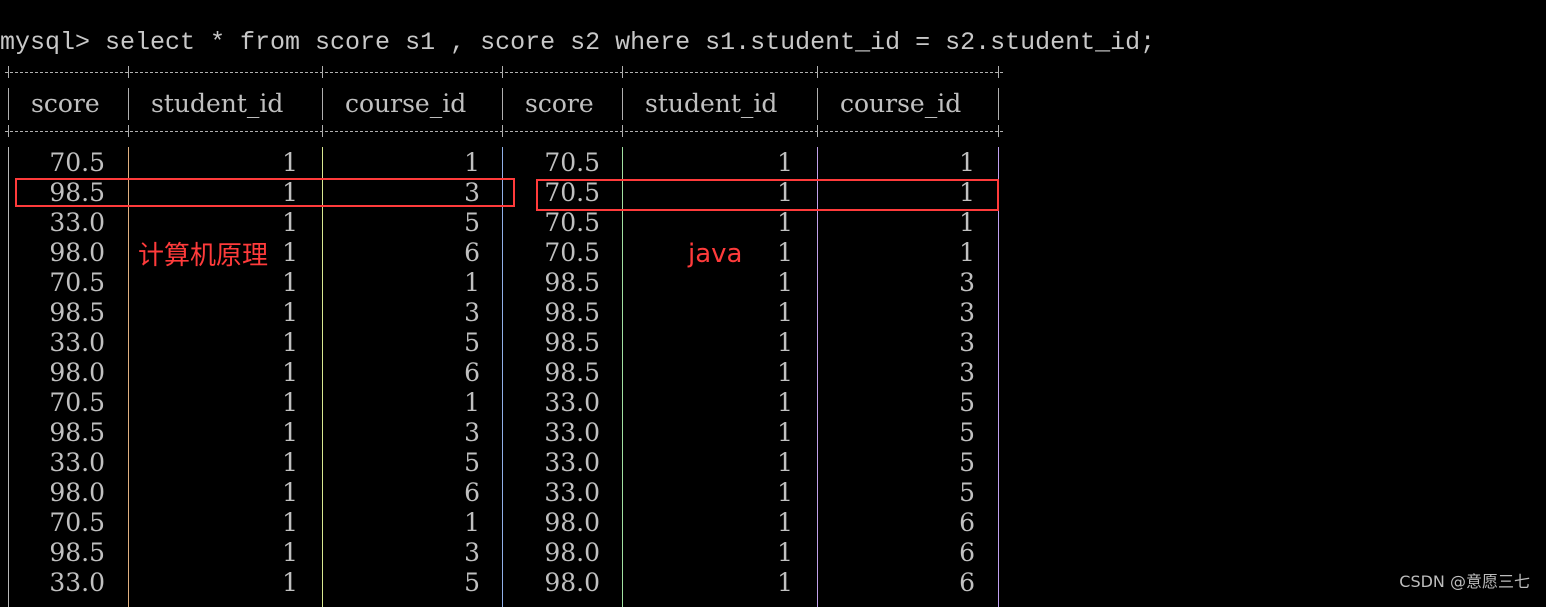 The image size is (1546, 607). I want to click on annotation-right: java, so click(715, 254).